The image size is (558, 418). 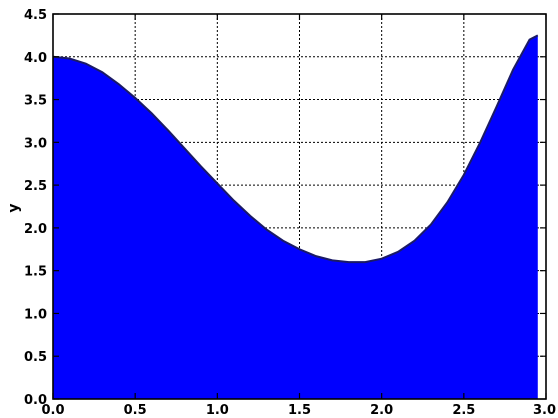 What do you see at coordinates (35, 15) in the screenshot?
I see `y-tick-label: 4.5` at bounding box center [35, 15].